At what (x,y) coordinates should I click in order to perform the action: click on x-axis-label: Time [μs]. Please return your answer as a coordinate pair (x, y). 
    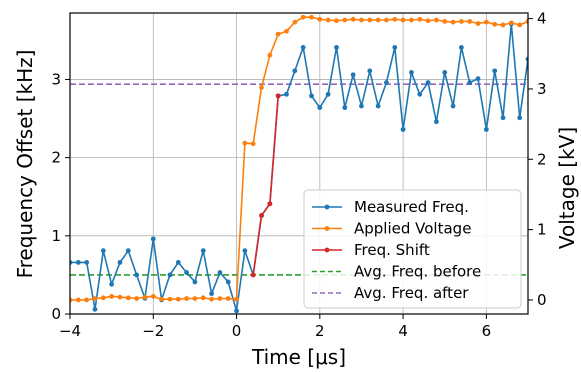
    Looking at the image, I should click on (298, 357).